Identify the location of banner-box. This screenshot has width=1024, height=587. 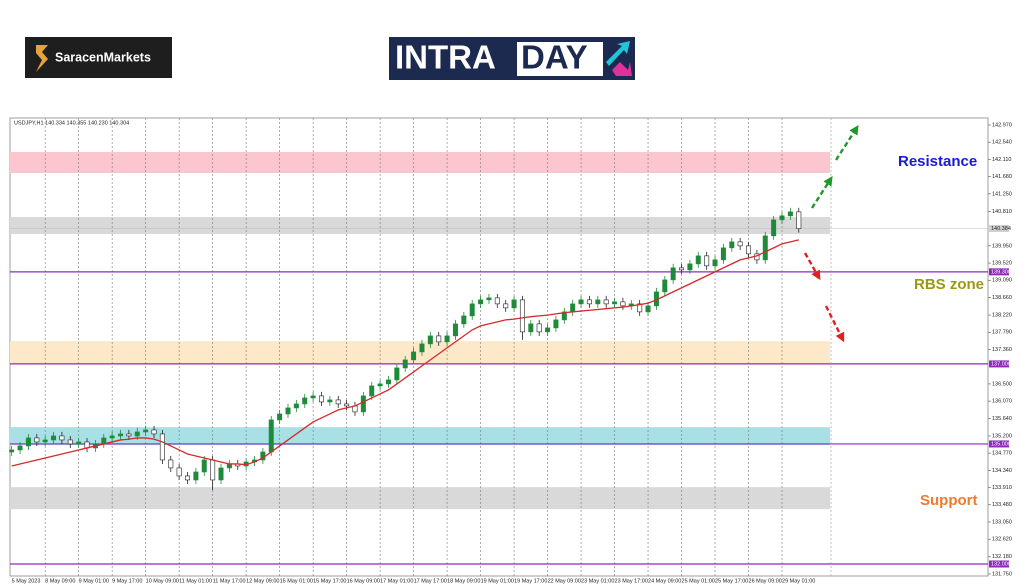
(560, 59).